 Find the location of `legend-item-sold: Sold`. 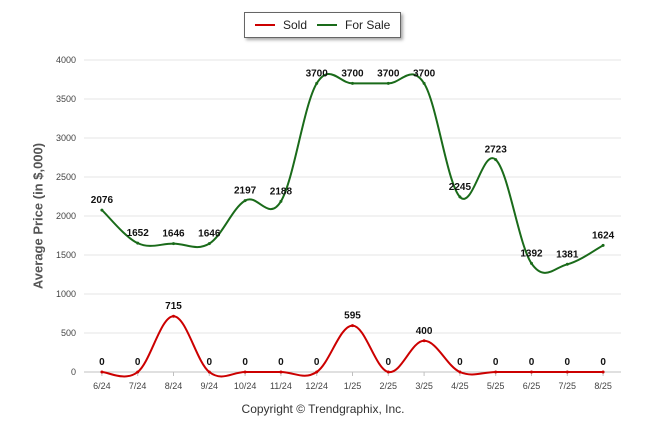

legend-item-sold: Sold is located at coordinates (281, 25).